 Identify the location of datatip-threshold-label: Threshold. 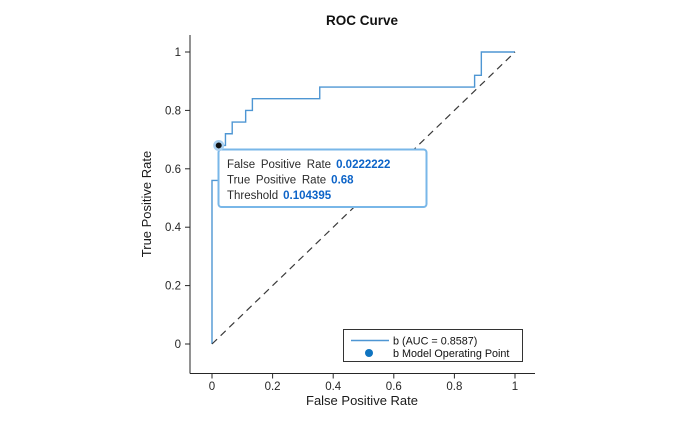
(252, 196).